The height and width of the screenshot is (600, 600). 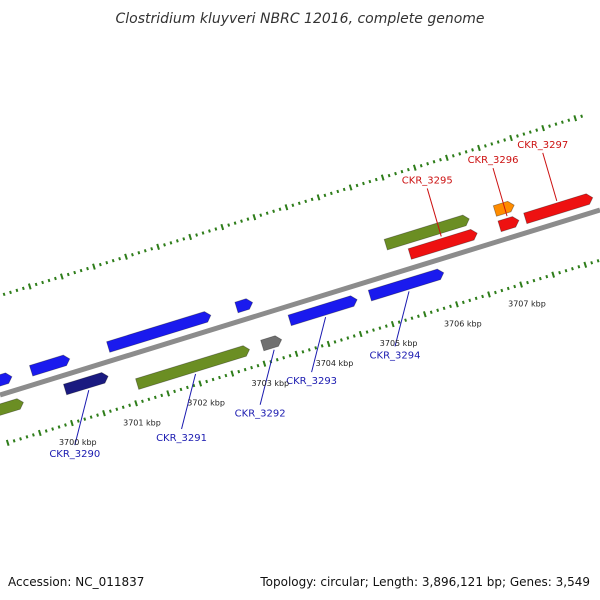 What do you see at coordinates (260, 414) in the screenshot?
I see `gene-label-ckr-3292: CKR_3292` at bounding box center [260, 414].